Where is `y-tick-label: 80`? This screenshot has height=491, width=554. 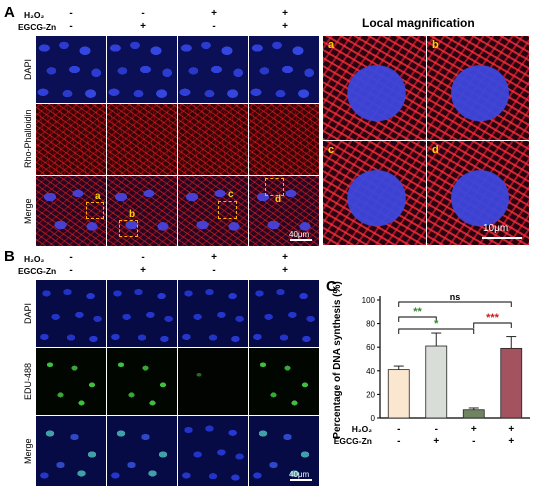 y-tick-label: 80 is located at coordinates (370, 324).